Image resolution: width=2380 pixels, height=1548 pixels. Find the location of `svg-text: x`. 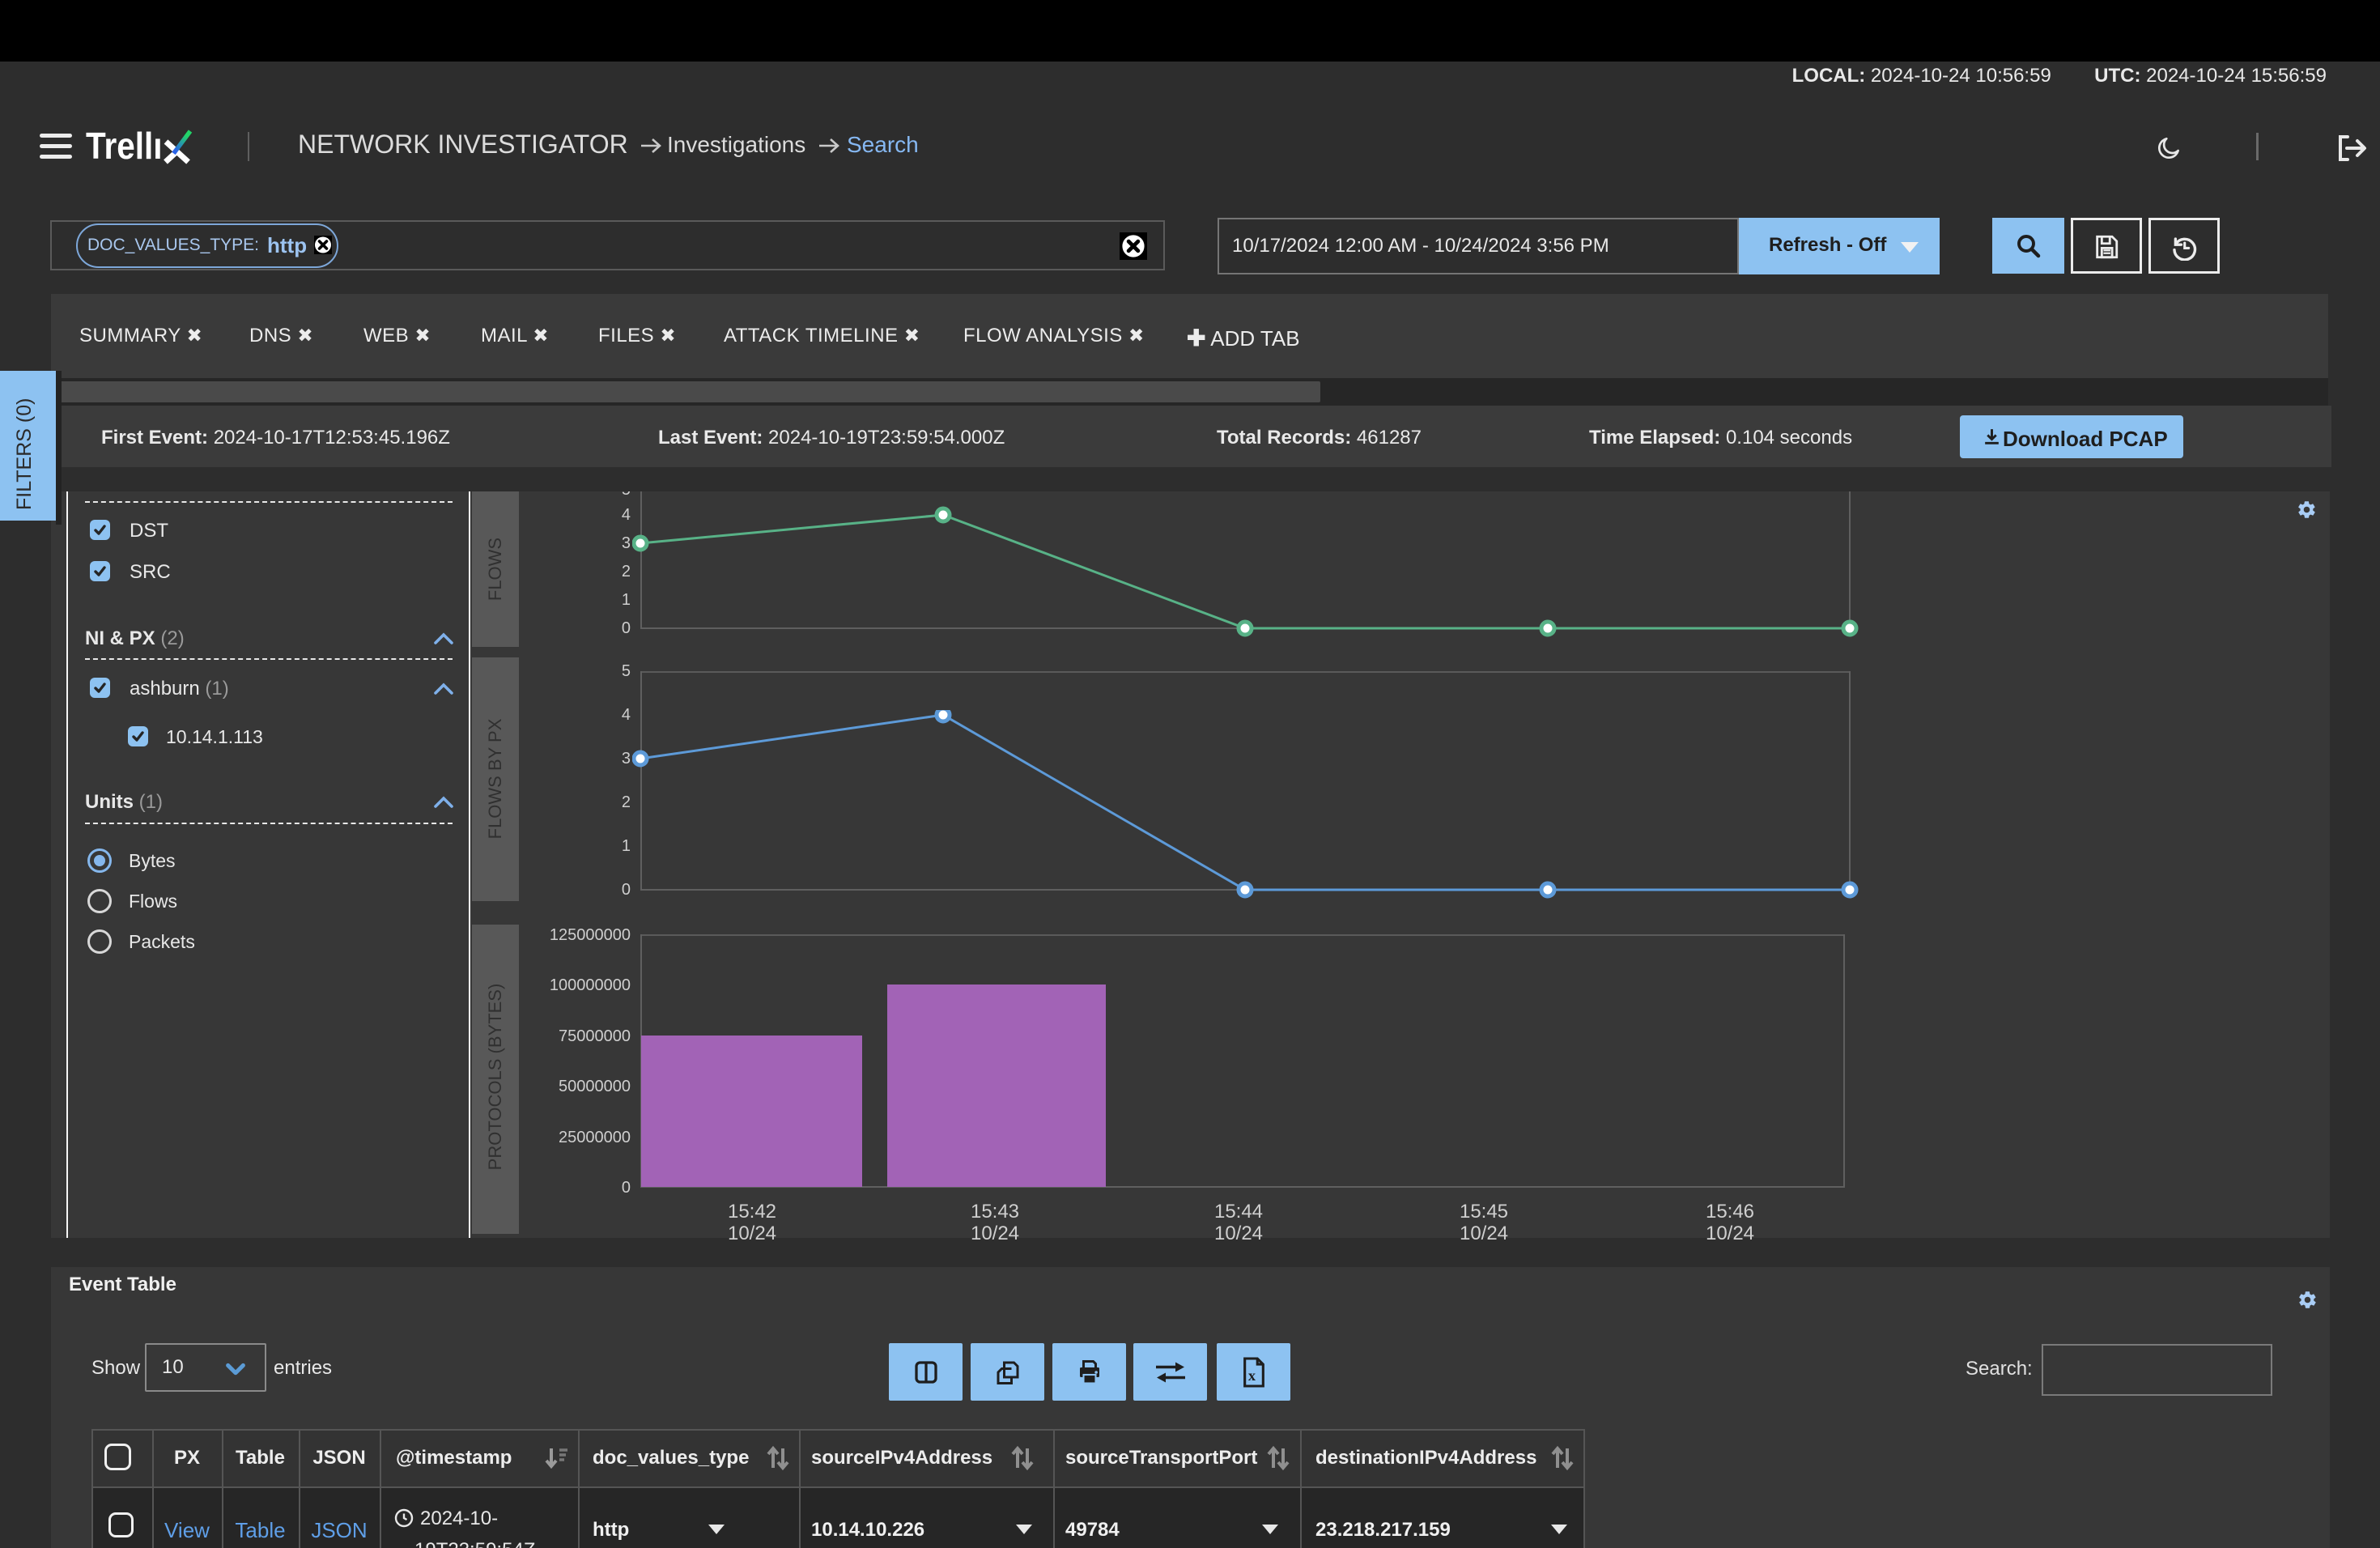

svg-text: x is located at coordinates (1252, 1375).